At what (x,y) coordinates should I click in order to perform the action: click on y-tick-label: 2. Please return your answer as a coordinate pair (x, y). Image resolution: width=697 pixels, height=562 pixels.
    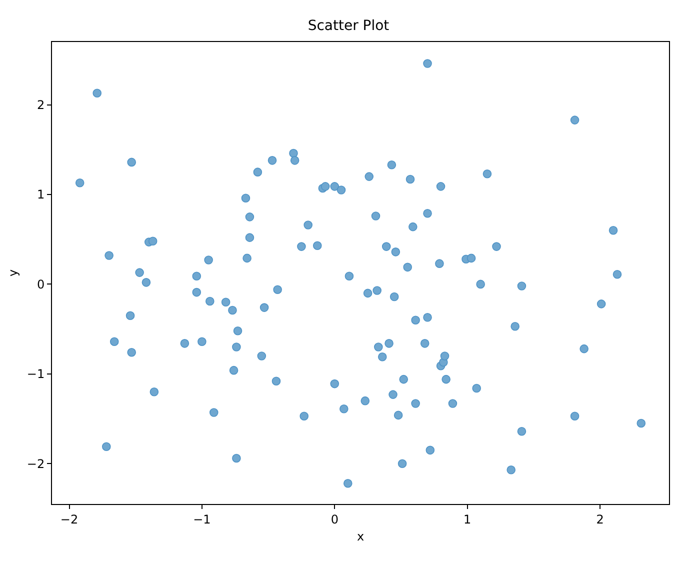
    Looking at the image, I should click on (40, 105).